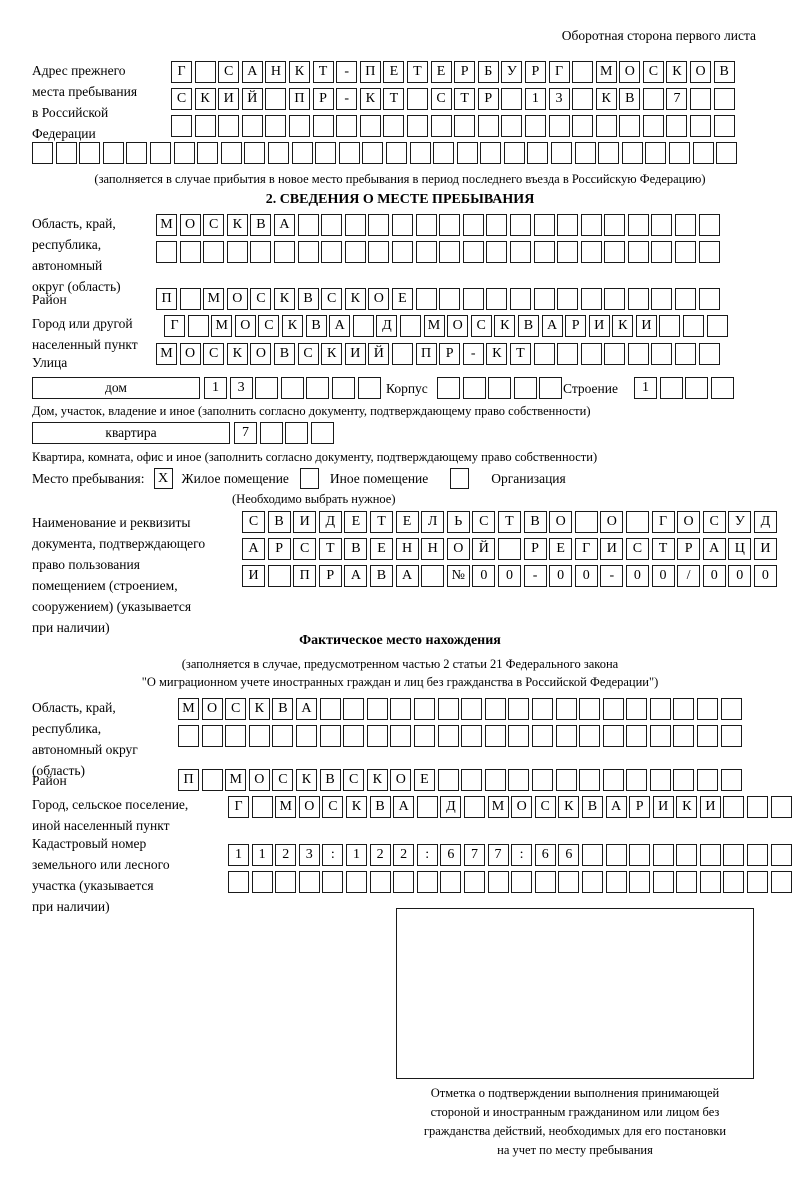 This screenshot has width=800, height=1180. Describe the element at coordinates (765, 522) in the screenshot. I see `form-cell: Д` at that location.